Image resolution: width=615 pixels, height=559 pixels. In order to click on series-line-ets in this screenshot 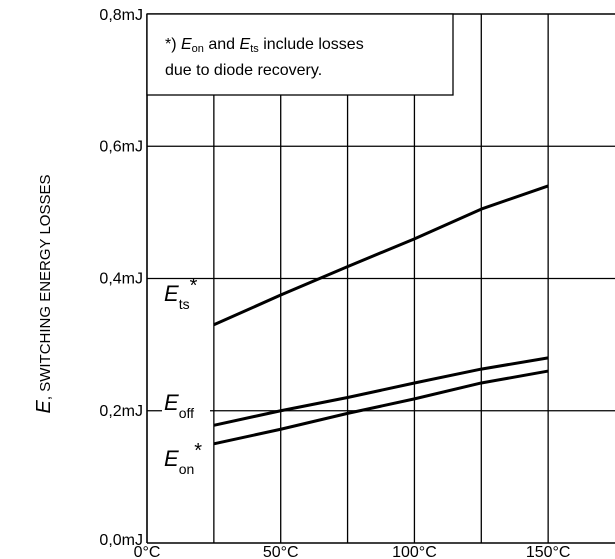, I will do `click(381, 255)`.